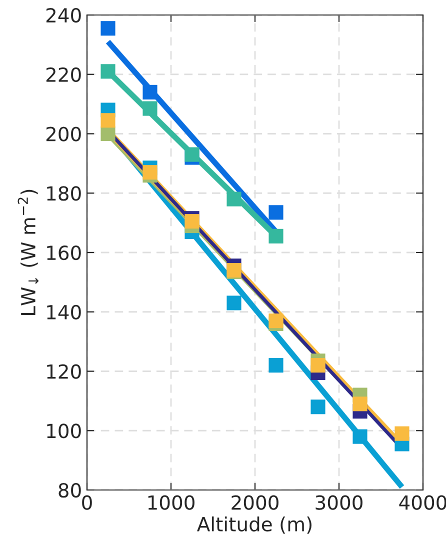 The image size is (446, 549). What do you see at coordinates (422, 502) in the screenshot?
I see `x-tick-label: 4000` at bounding box center [422, 502].